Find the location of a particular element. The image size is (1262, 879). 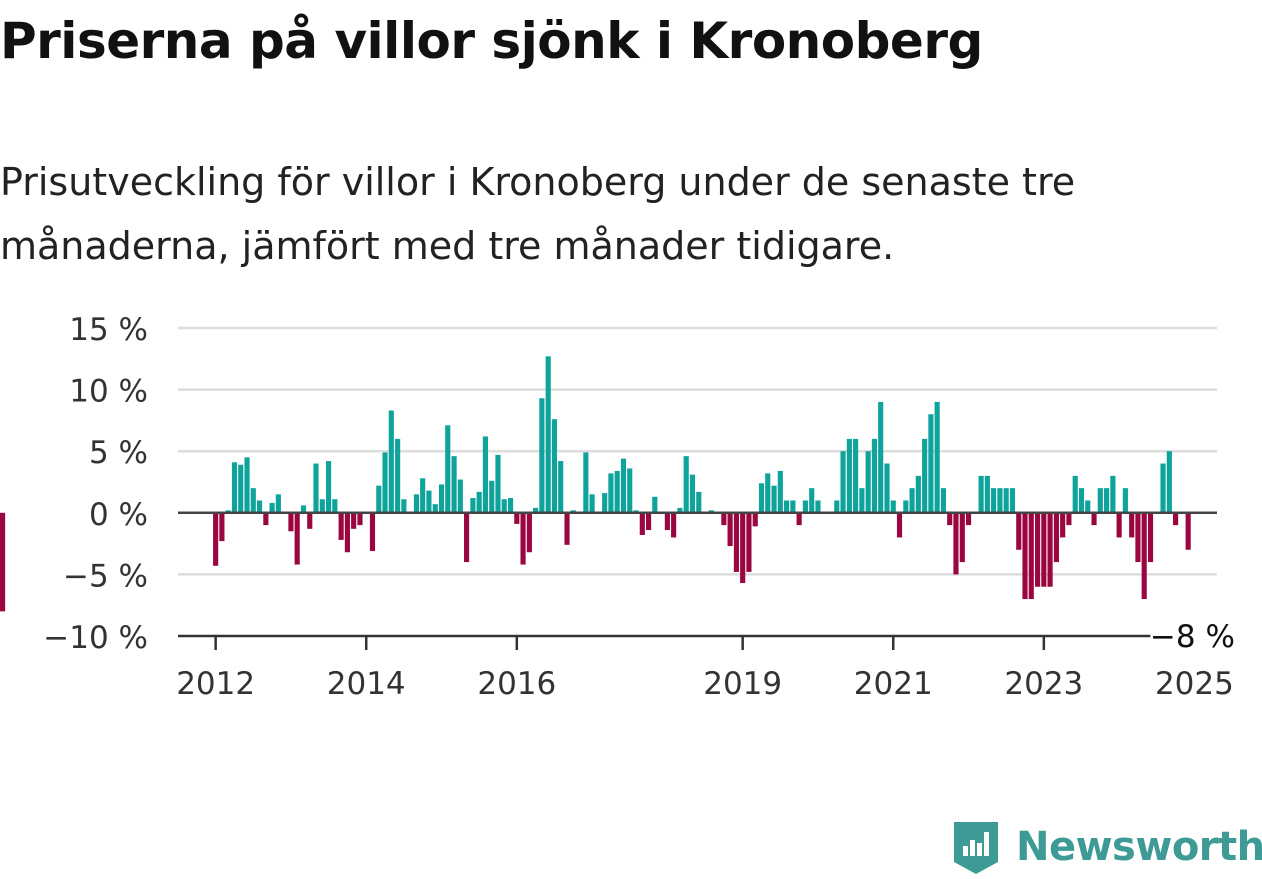

brand-name: Newsworthy is located at coordinates (1139, 847).